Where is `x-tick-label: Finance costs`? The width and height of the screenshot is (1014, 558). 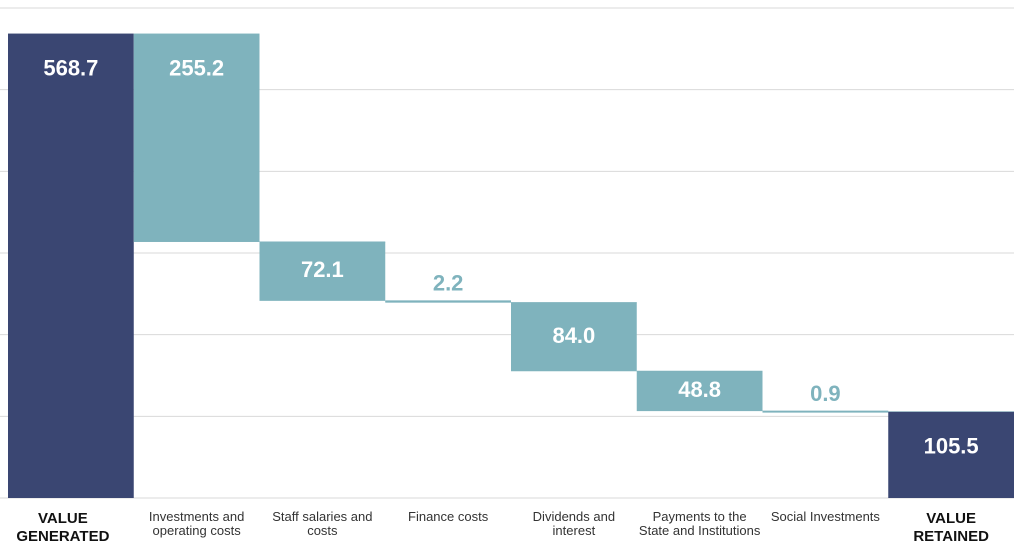
x-tick-label: Finance costs is located at coordinates (448, 516).